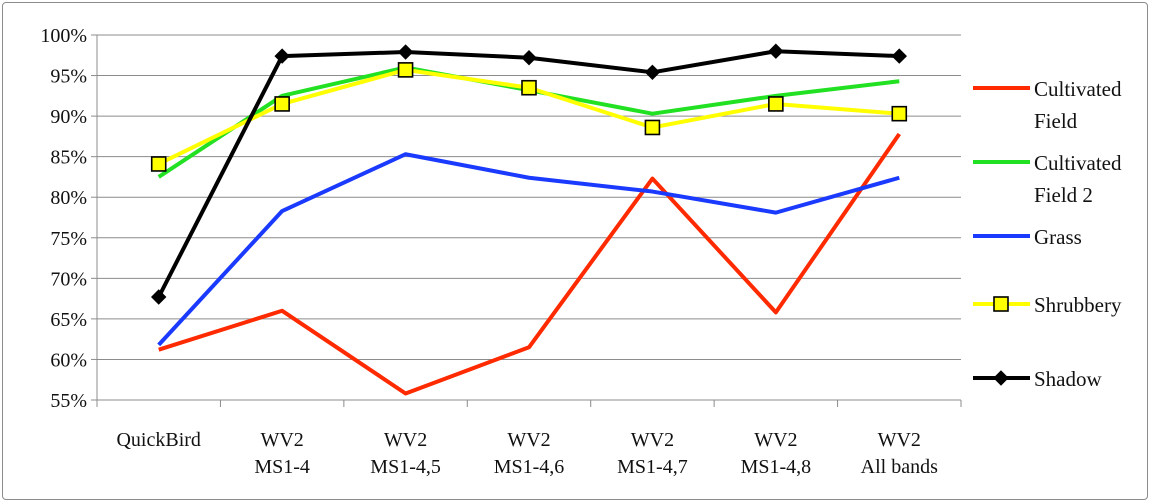 The height and width of the screenshot is (504, 1152). I want to click on x-tick-label-wv2-ms1-4: WV2 MS1-4, so click(282, 453).